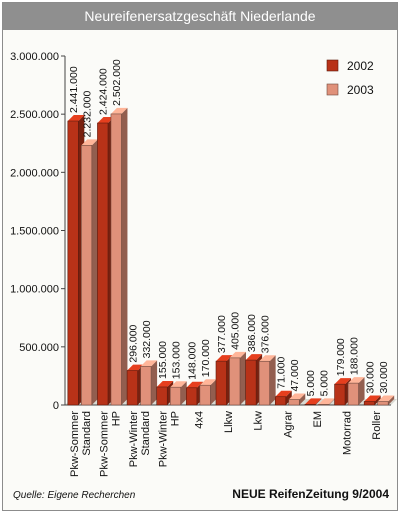 The width and height of the screenshot is (400, 513). Describe the element at coordinates (259, 421) in the screenshot. I see `x-tick-label: Lkw` at that location.